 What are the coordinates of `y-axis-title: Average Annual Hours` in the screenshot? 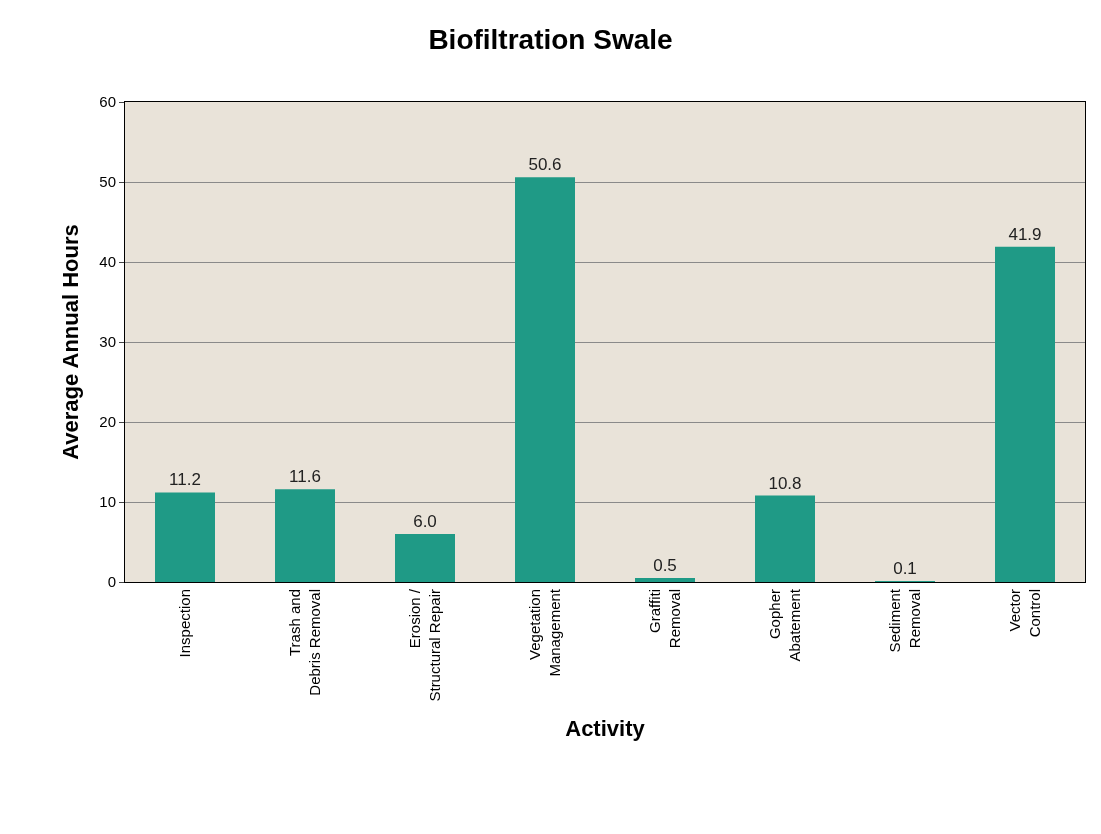 It's located at (71, 342).